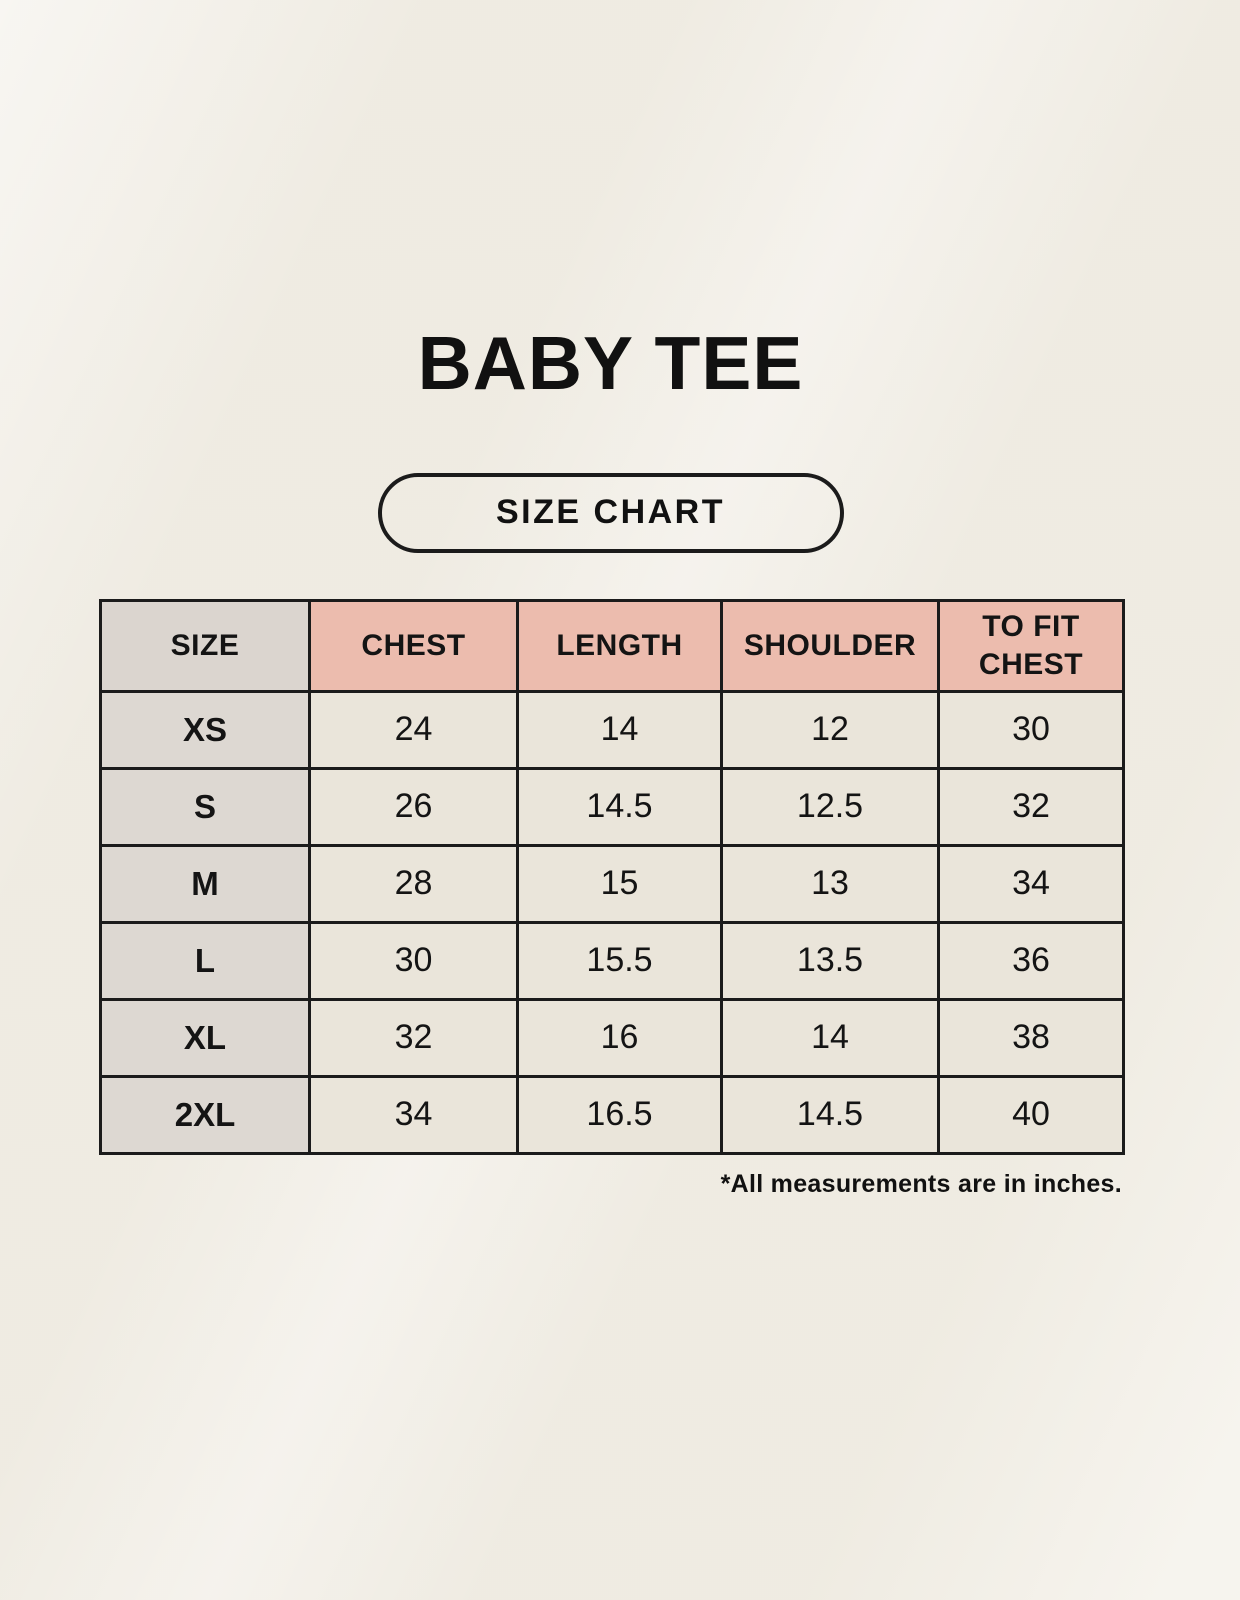 Image resolution: width=1240 pixels, height=1600 pixels. I want to click on shoulder-value: 14, so click(830, 1037).